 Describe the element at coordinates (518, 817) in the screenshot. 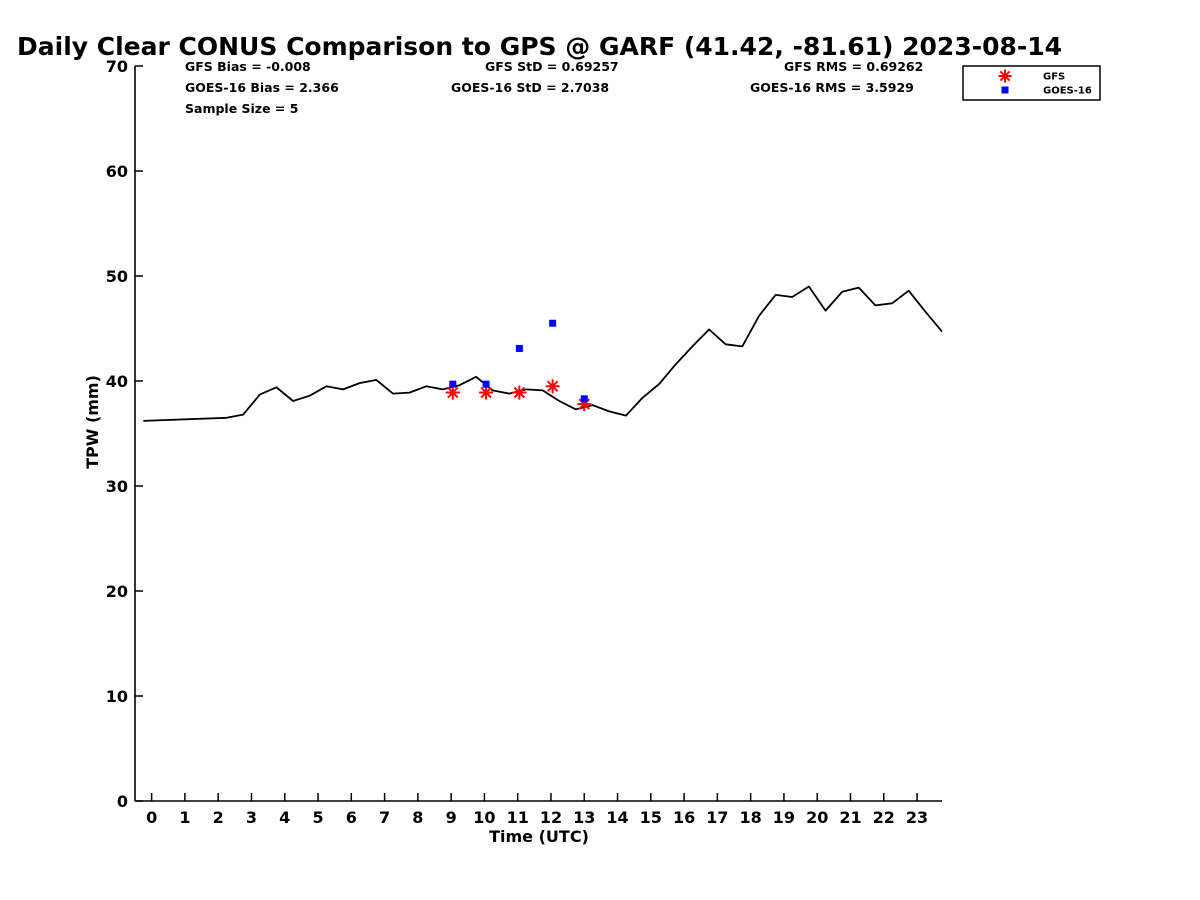

I see `x-tick-label: 11` at that location.